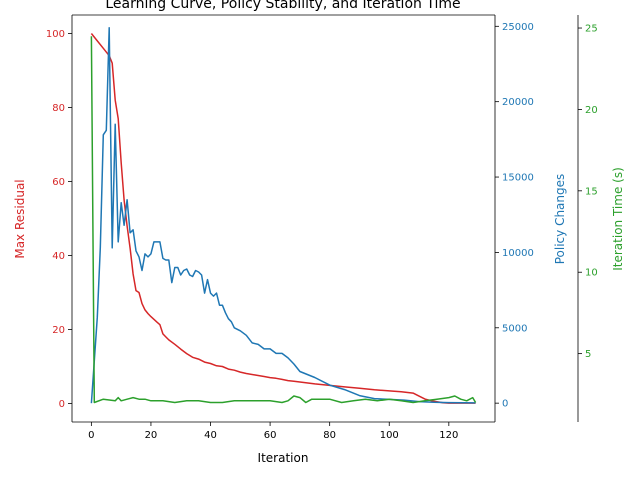 The height and width of the screenshot is (480, 640). I want to click on policy-tick-label: 0, so click(505, 404).